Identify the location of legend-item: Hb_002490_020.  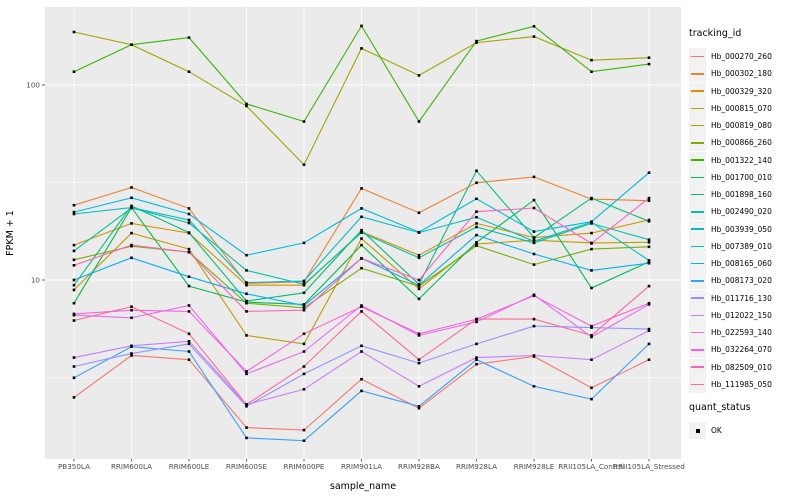
(744, 212).